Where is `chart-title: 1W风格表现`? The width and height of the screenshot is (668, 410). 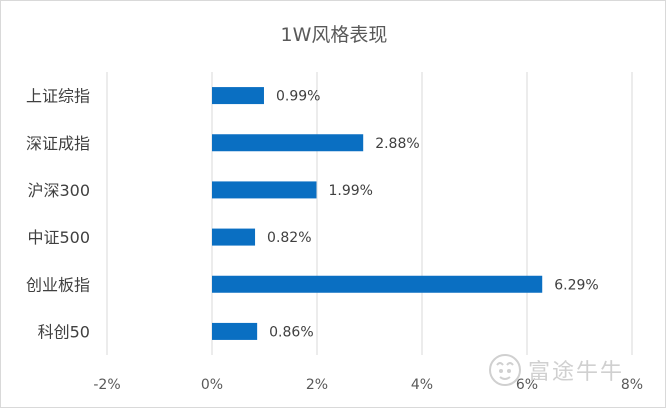
chart-title: 1W风格表现 is located at coordinates (334, 35).